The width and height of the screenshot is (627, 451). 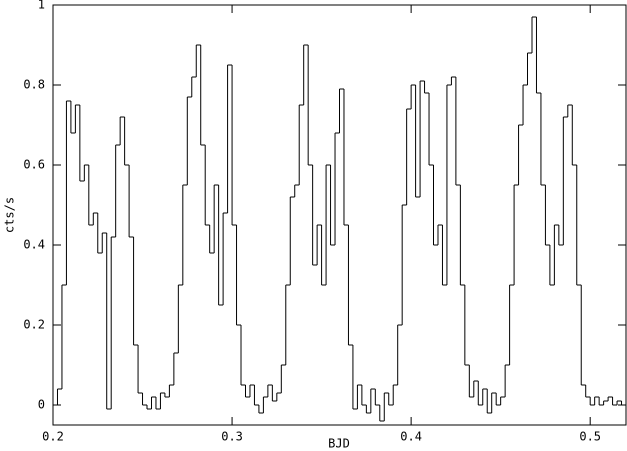 I want to click on x-tick-label: 0.5, so click(x=590, y=437).